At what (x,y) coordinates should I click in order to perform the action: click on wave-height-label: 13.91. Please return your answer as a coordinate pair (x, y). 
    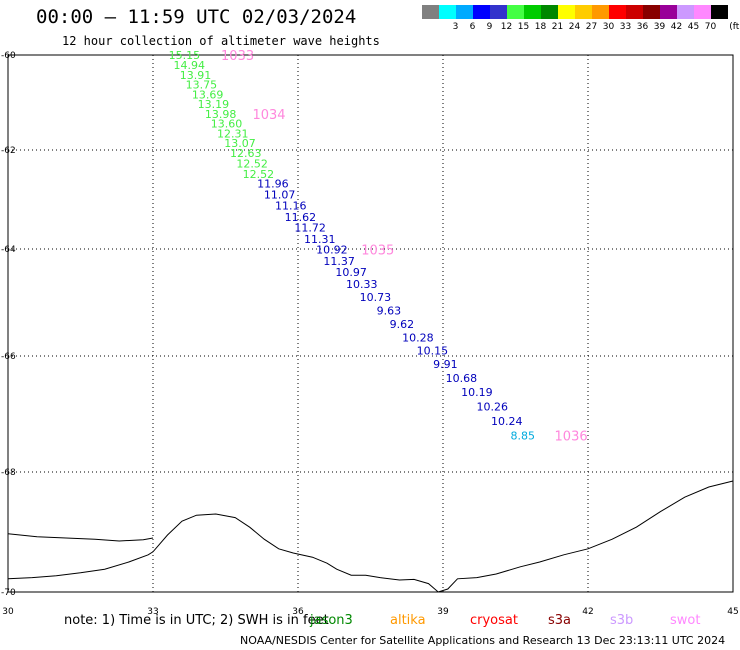
    Looking at the image, I should click on (196, 75).